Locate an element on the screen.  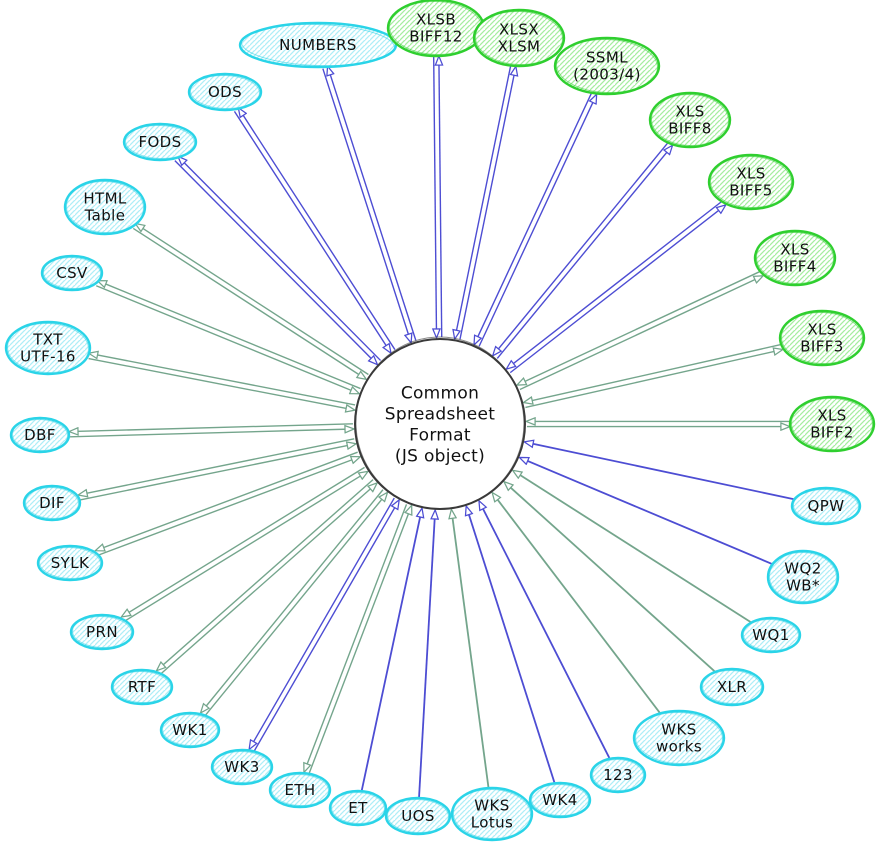
format-node-csv: CSV is located at coordinates (72, 273).